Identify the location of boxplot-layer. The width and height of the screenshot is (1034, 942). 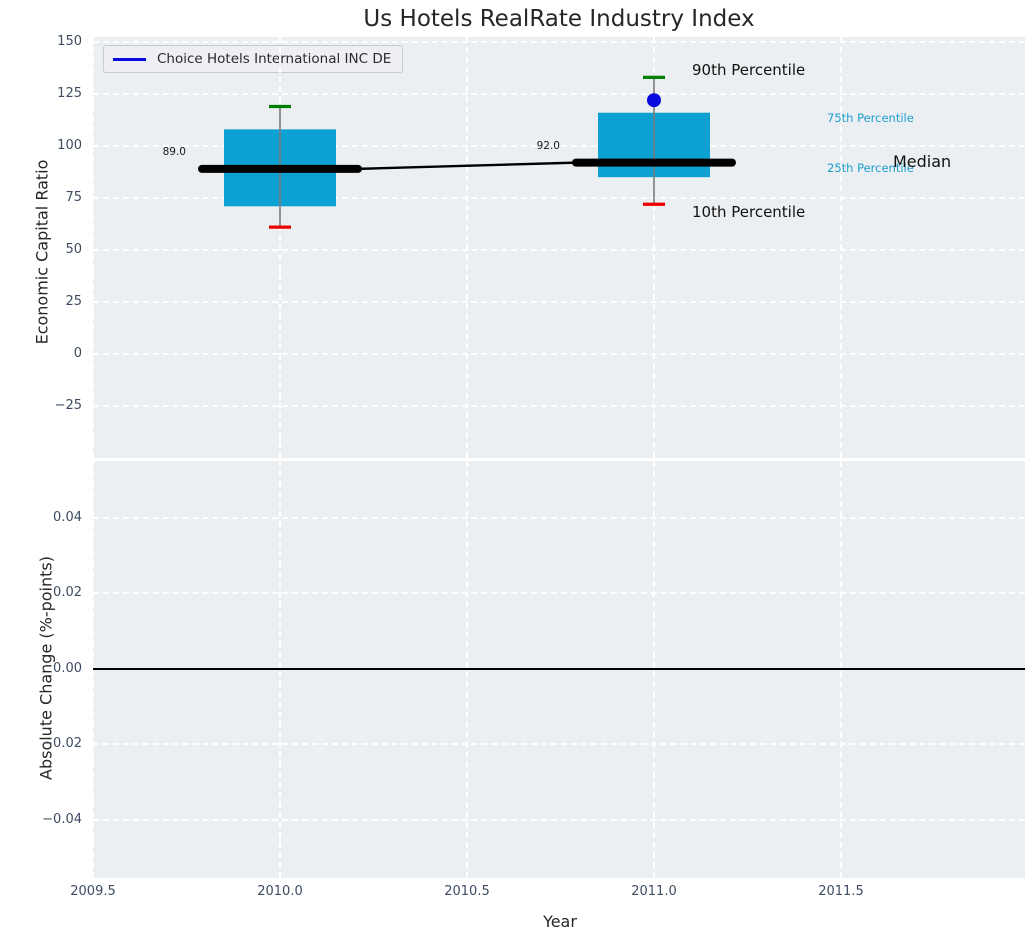
(466, 152).